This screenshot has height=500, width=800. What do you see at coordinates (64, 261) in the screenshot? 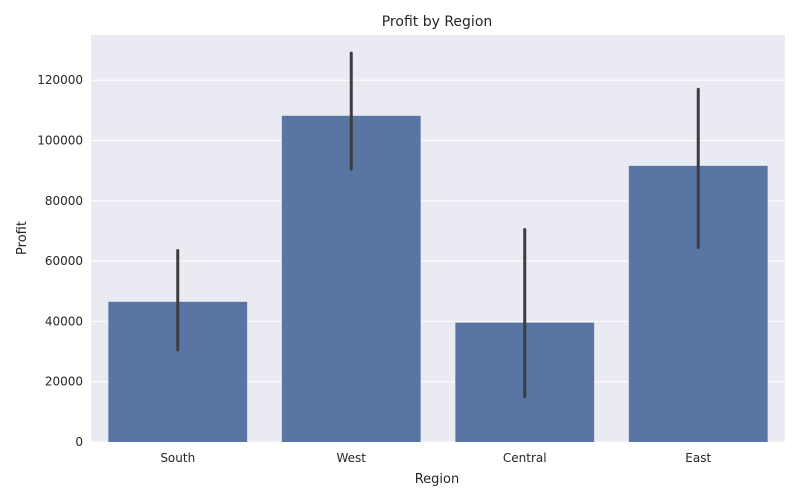
I see `y-tick-label: 60000` at bounding box center [64, 261].